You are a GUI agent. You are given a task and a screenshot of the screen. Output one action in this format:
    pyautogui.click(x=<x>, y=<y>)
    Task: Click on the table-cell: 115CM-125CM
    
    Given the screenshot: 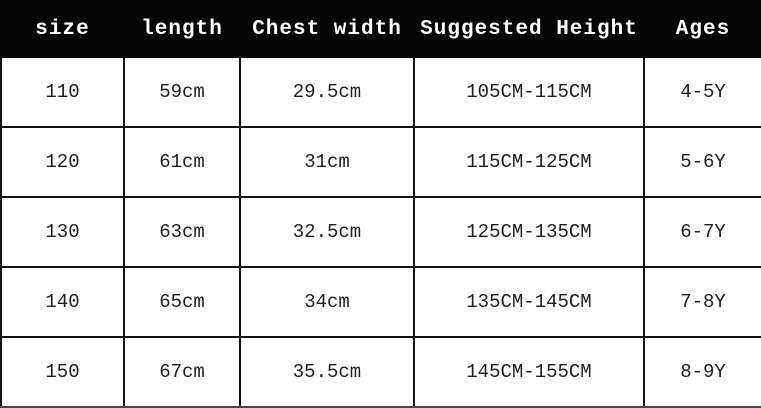 What is the action you would take?
    pyautogui.click(x=529, y=162)
    